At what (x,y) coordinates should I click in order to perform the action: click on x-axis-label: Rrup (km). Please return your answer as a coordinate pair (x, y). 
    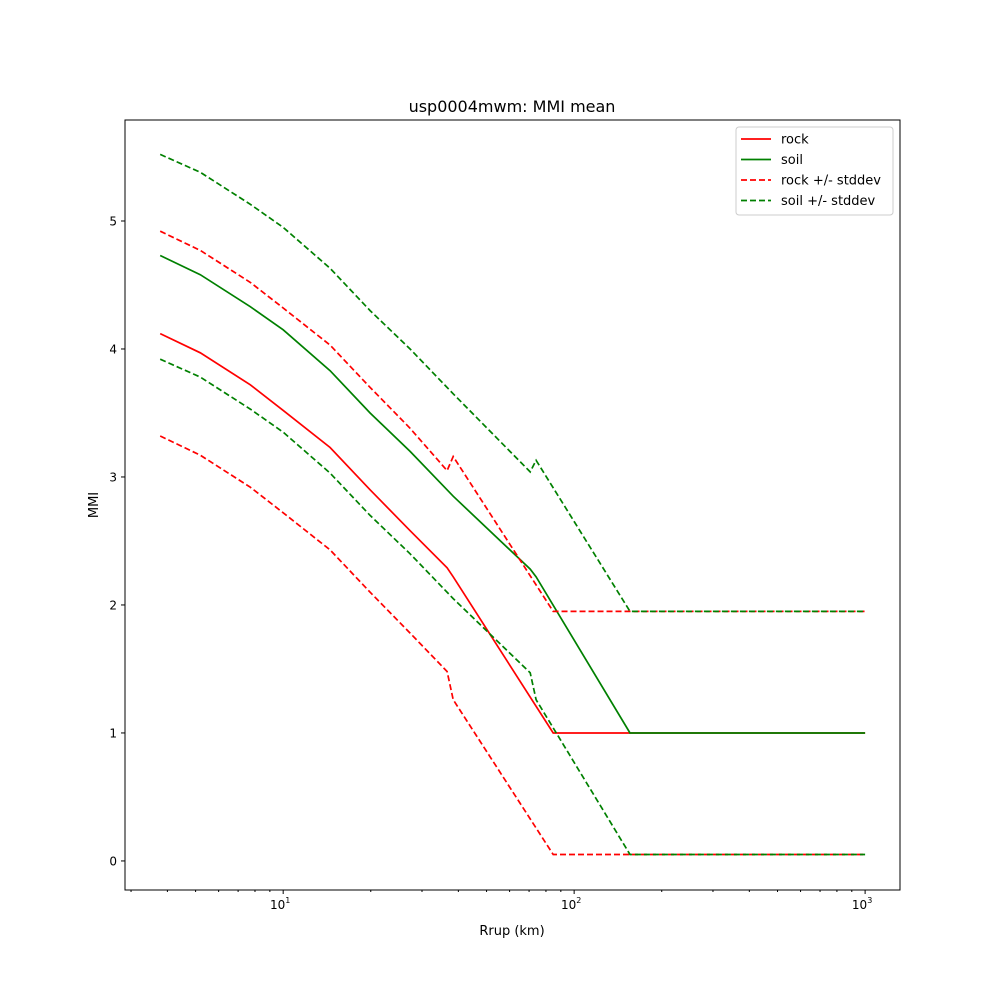
    Looking at the image, I should click on (511, 931).